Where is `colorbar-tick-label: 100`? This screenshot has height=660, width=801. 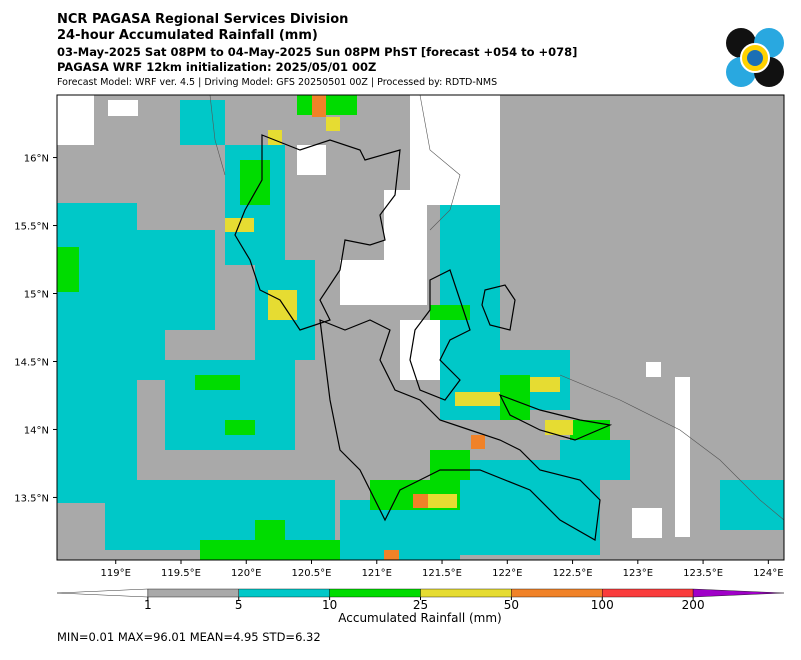 colorbar-tick-label: 100 is located at coordinates (602, 605).